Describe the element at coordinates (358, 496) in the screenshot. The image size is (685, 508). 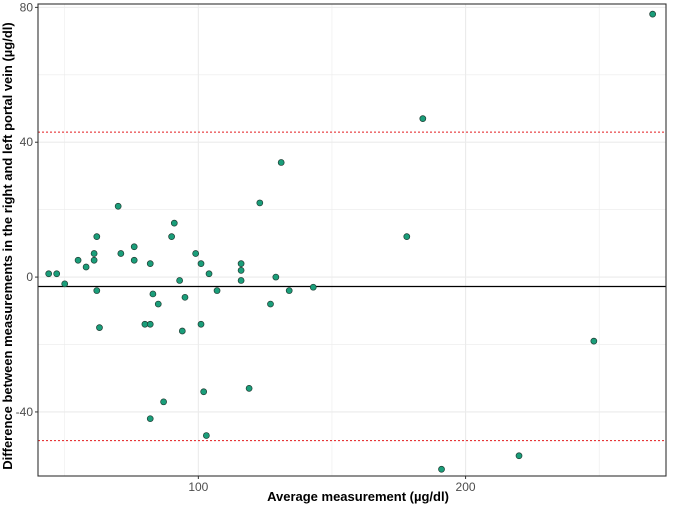
I see `x-axis-title: Average measurement (µg/dl)` at that location.